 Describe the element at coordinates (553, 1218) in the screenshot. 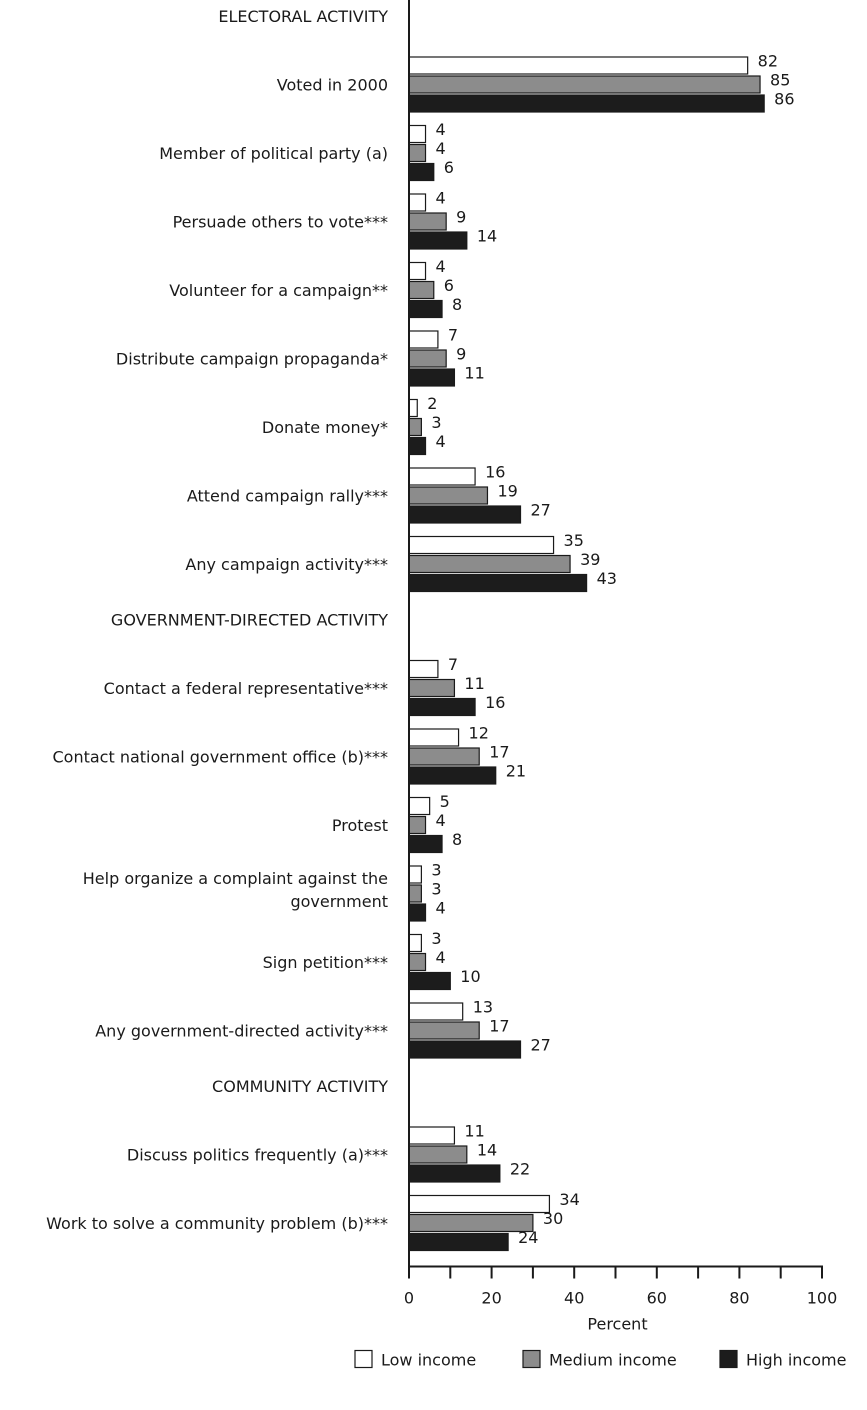

I see `bar-value-label: 30` at that location.